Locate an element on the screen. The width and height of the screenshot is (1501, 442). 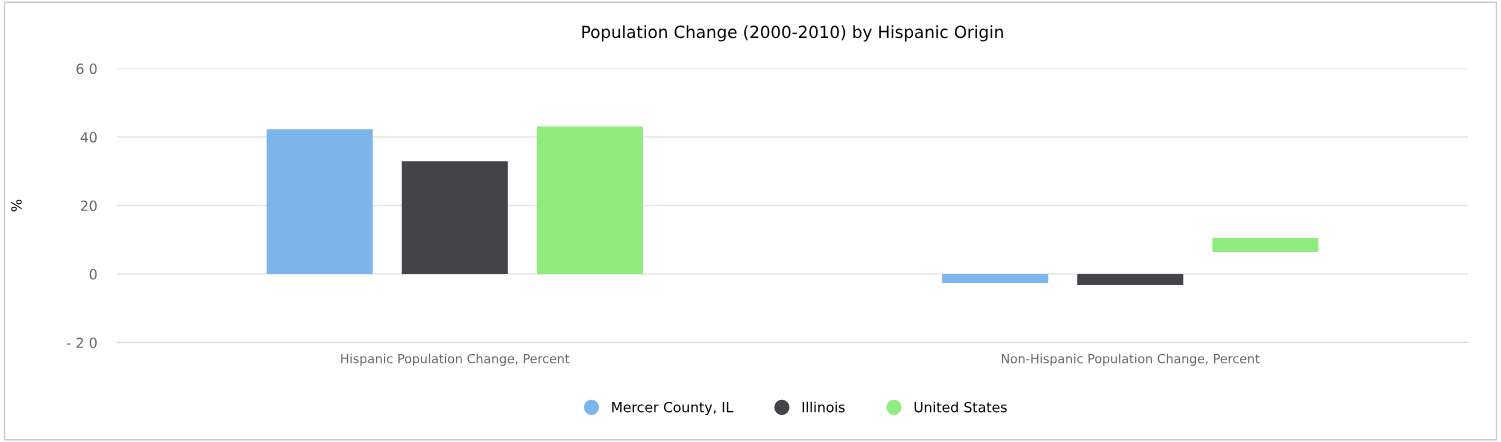
legend-label: United States is located at coordinates (960, 407).